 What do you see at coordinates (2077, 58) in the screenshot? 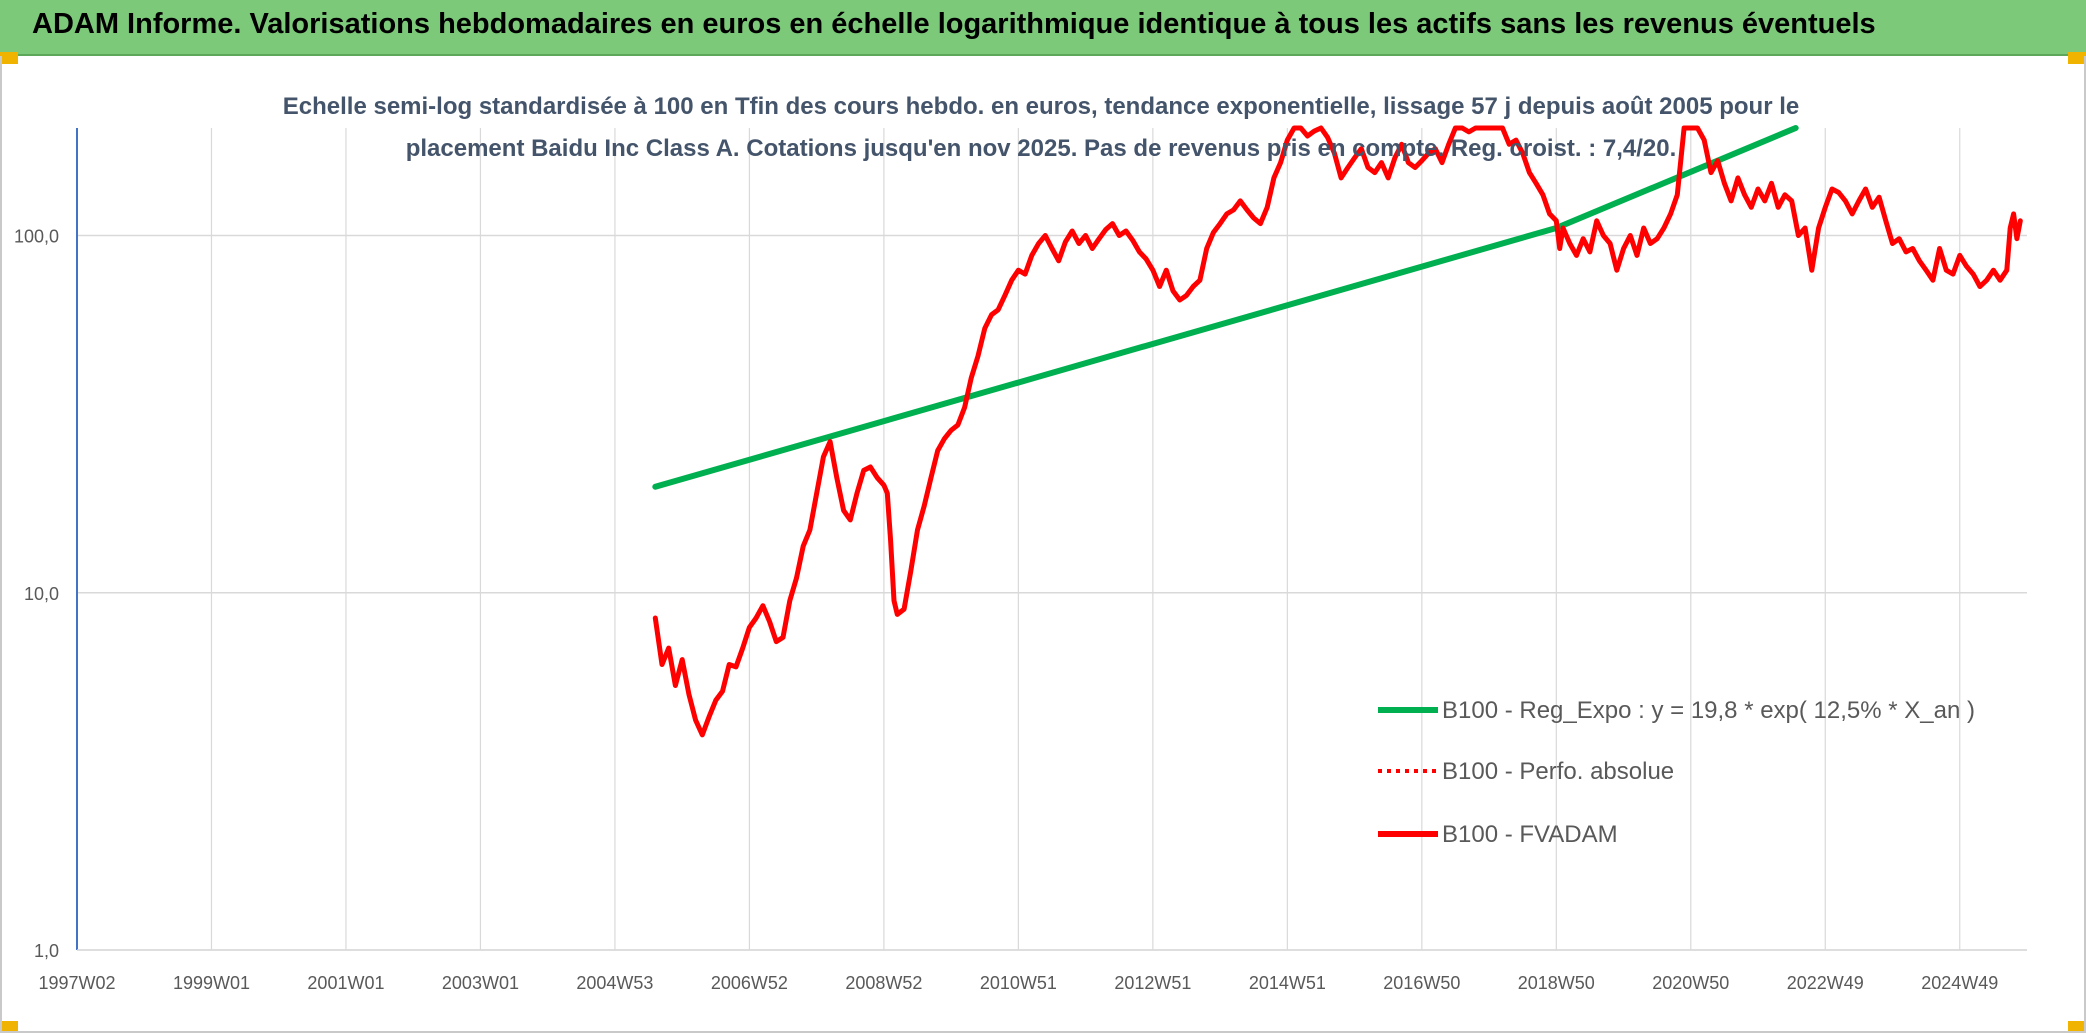
I see `corner-accent-top-right` at bounding box center [2077, 58].